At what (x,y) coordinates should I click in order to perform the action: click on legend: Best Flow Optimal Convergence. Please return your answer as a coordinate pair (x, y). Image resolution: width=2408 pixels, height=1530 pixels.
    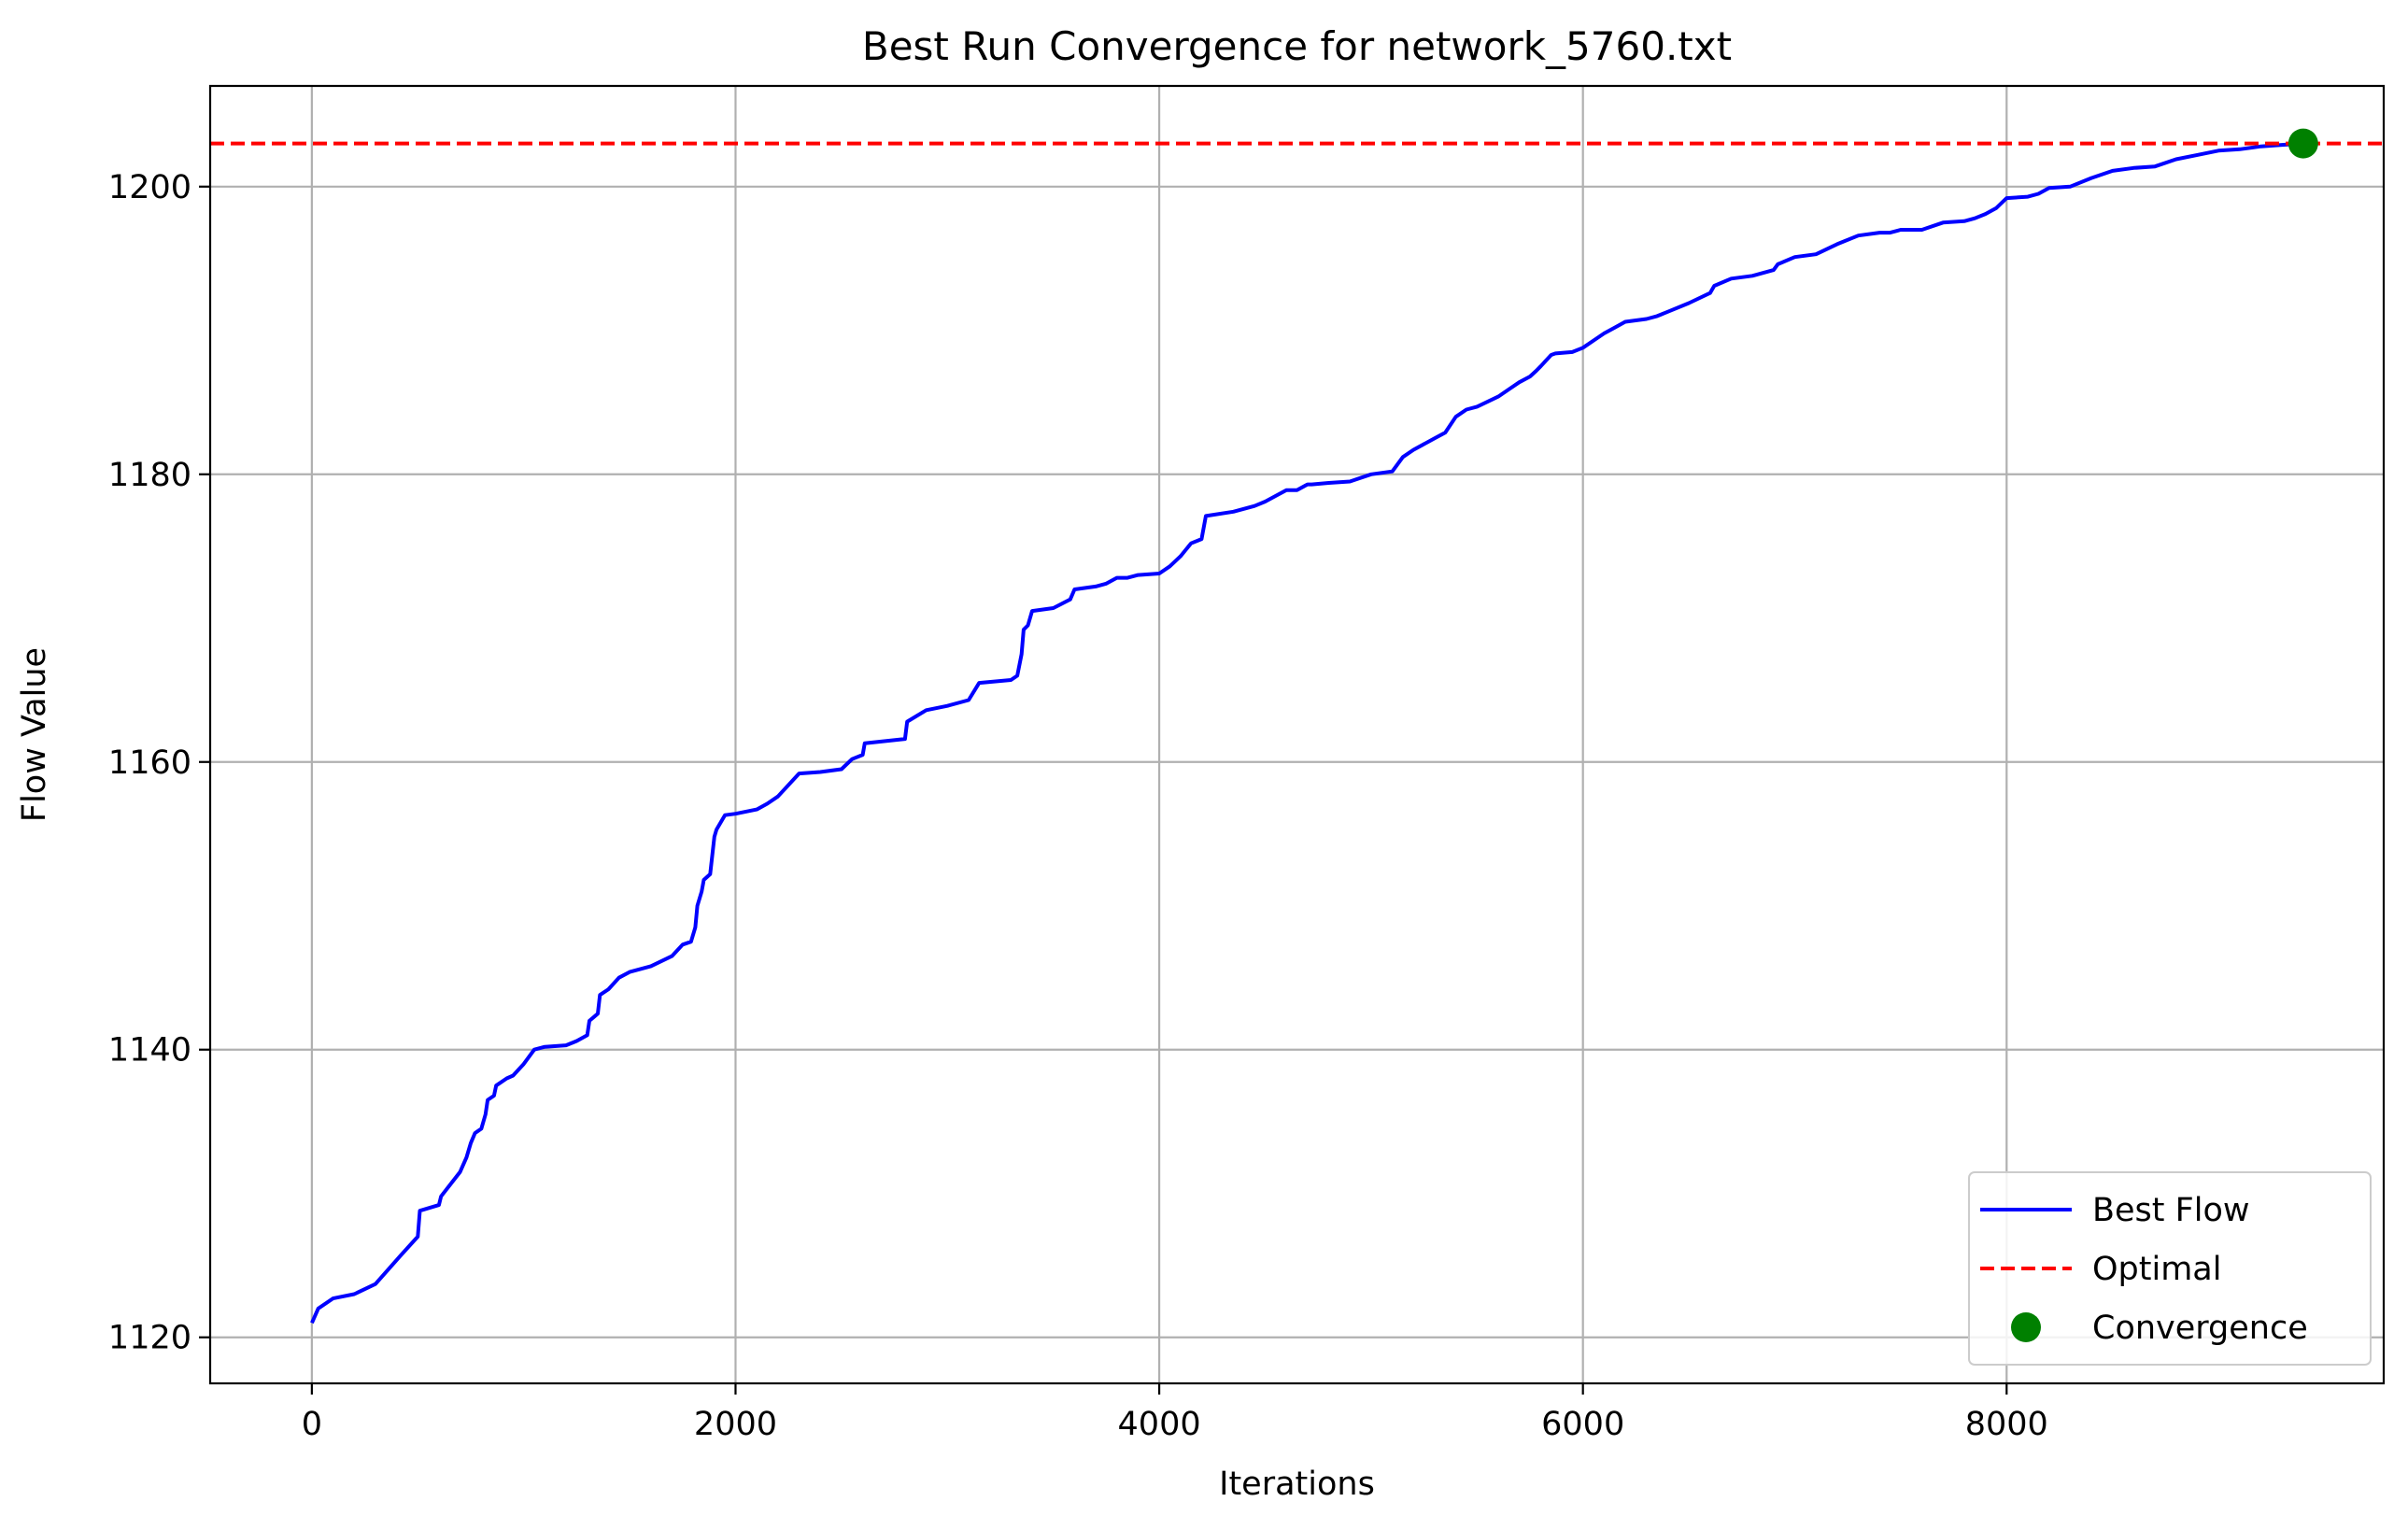
    Looking at the image, I should click on (2170, 1268).